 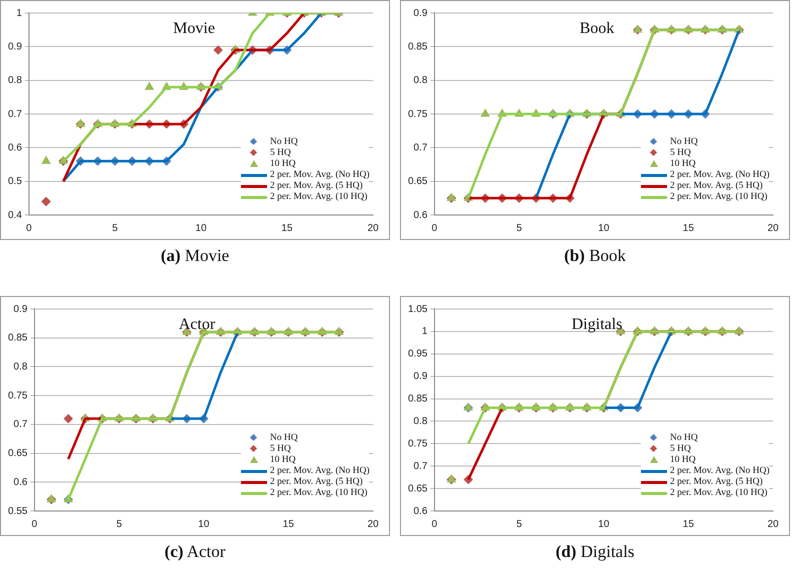 I want to click on chart-title: Actor, so click(x=197, y=325).